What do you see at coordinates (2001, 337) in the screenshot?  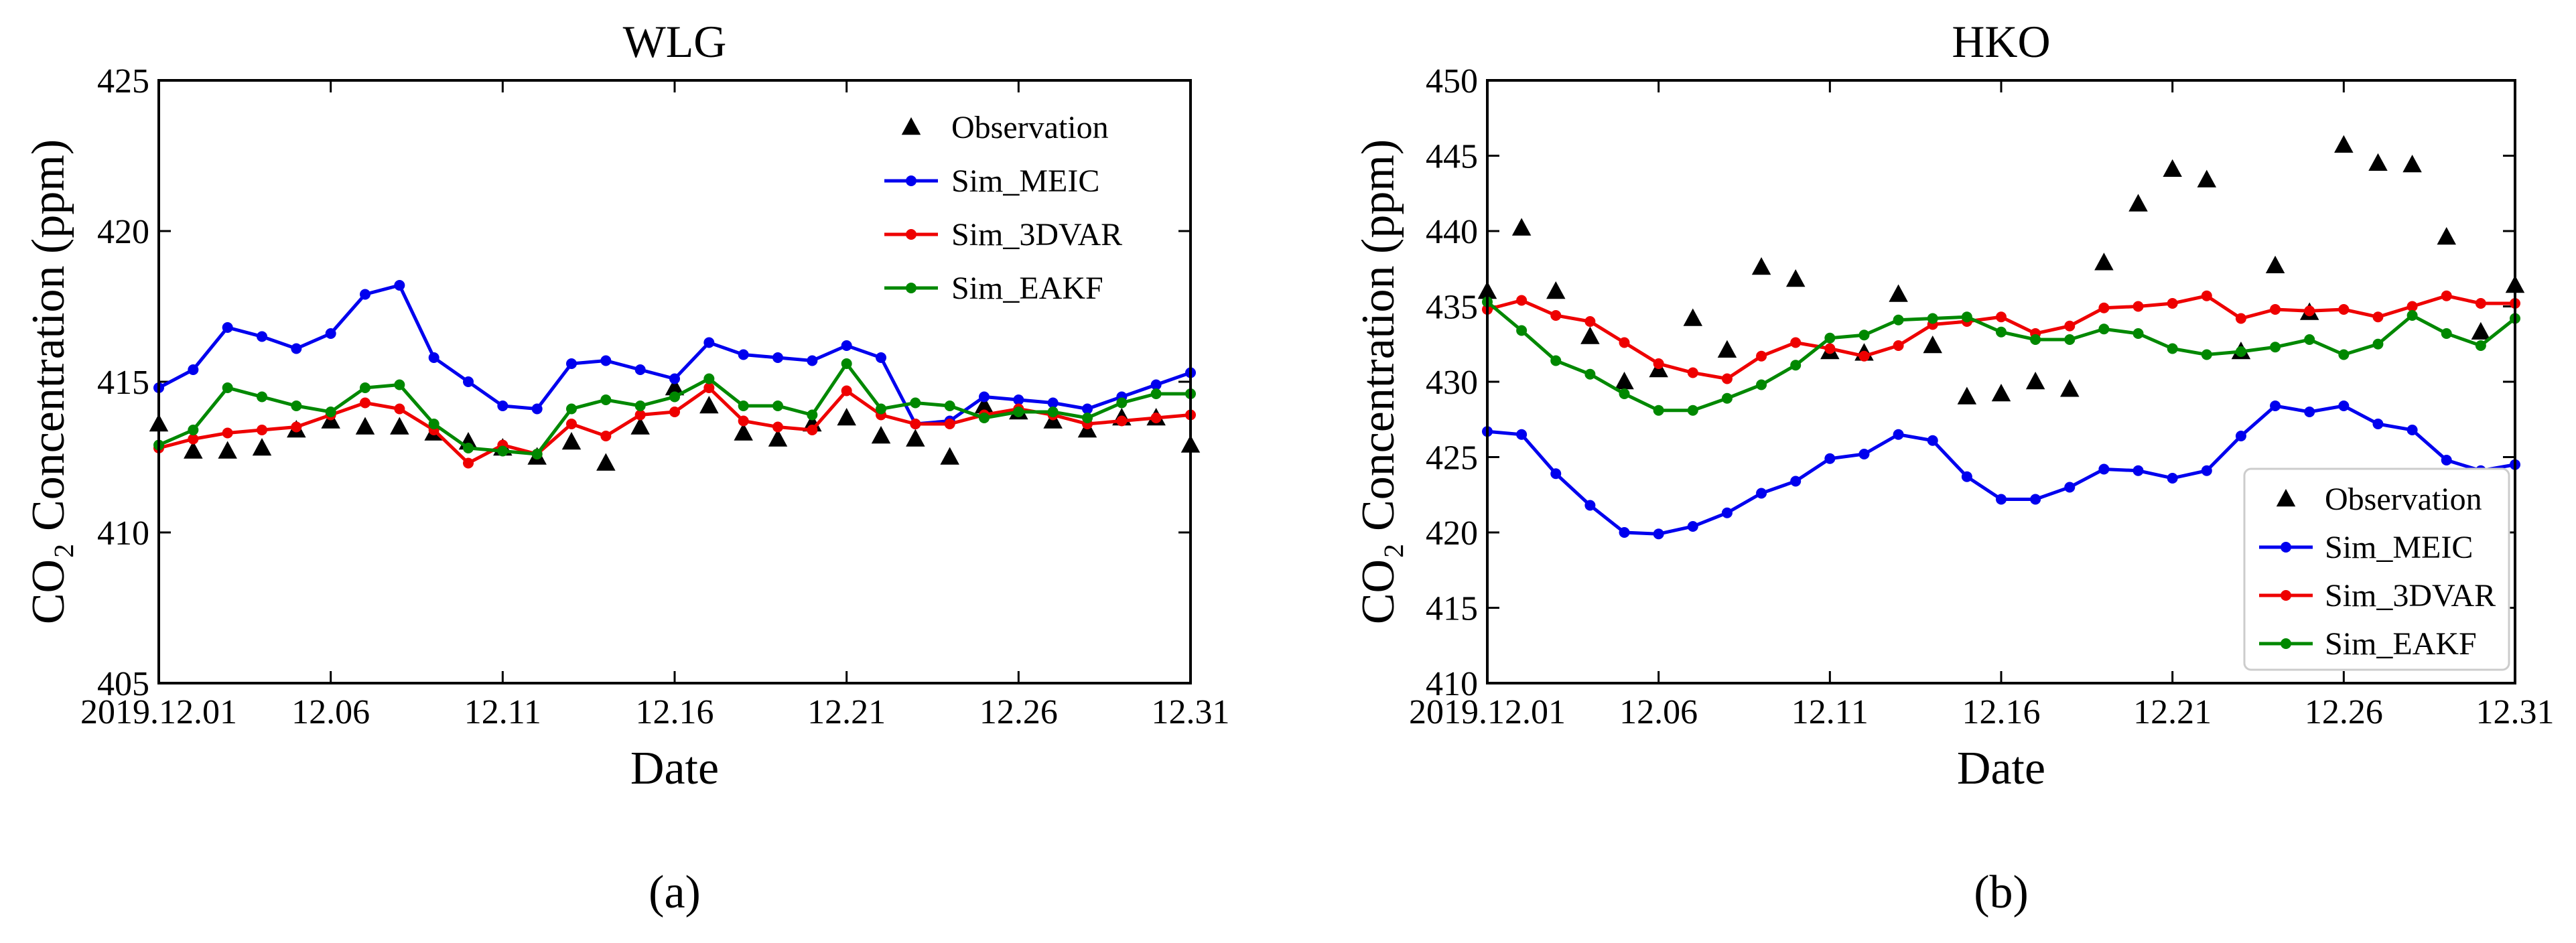 I see `series-sim-3dvar` at bounding box center [2001, 337].